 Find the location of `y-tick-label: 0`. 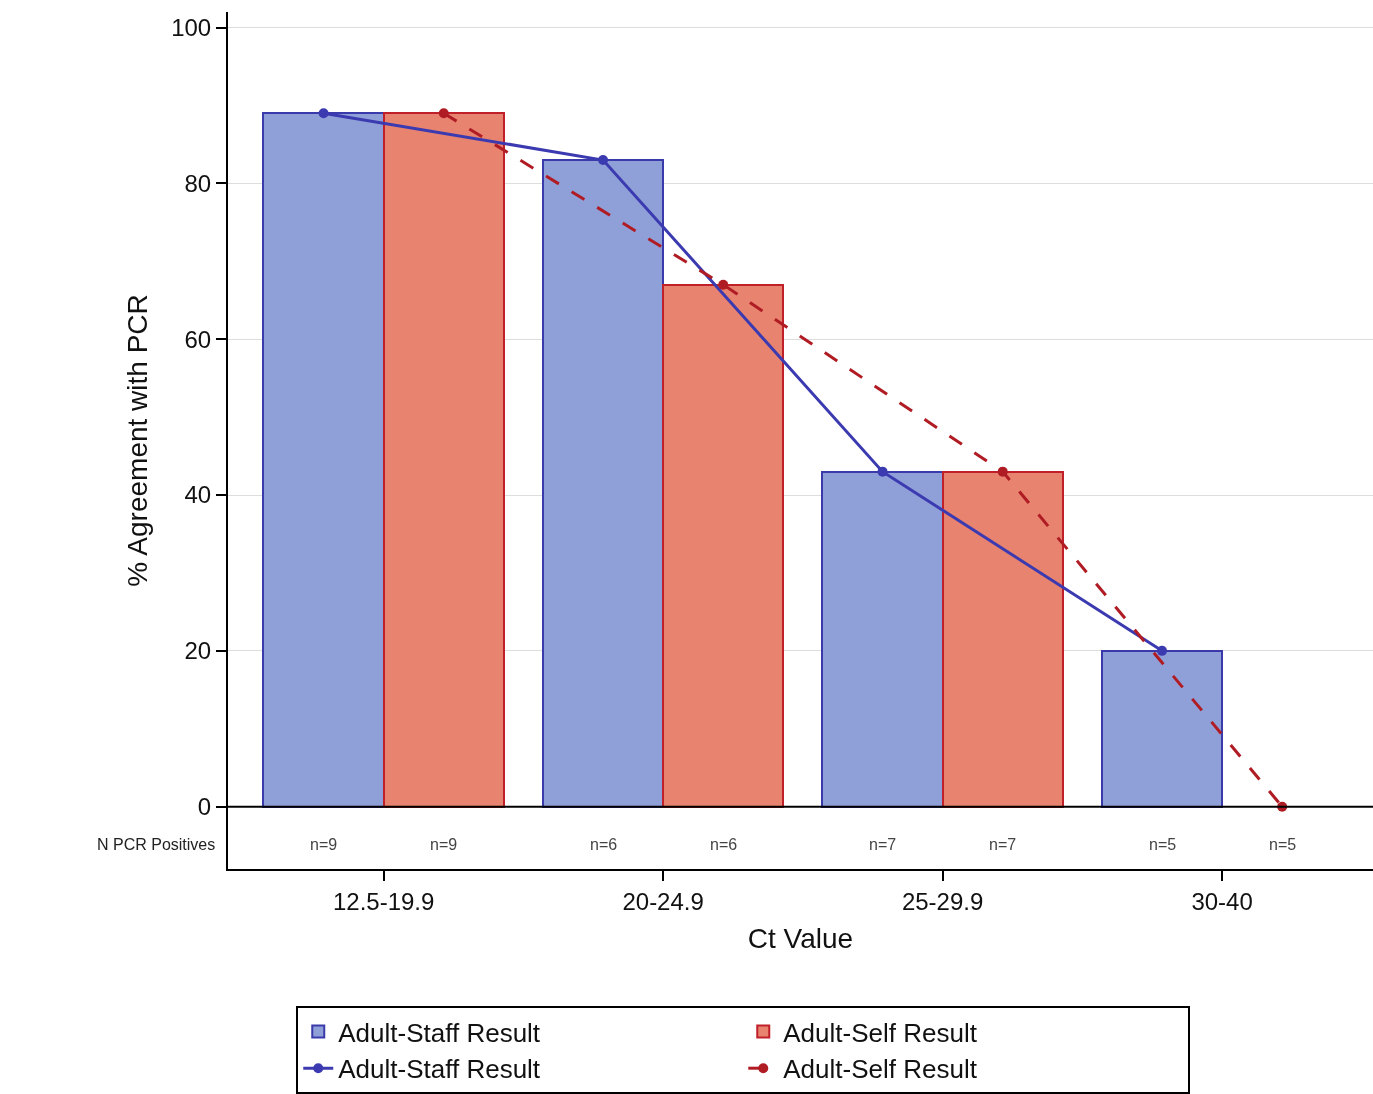

y-tick-label: 0 is located at coordinates (204, 807).